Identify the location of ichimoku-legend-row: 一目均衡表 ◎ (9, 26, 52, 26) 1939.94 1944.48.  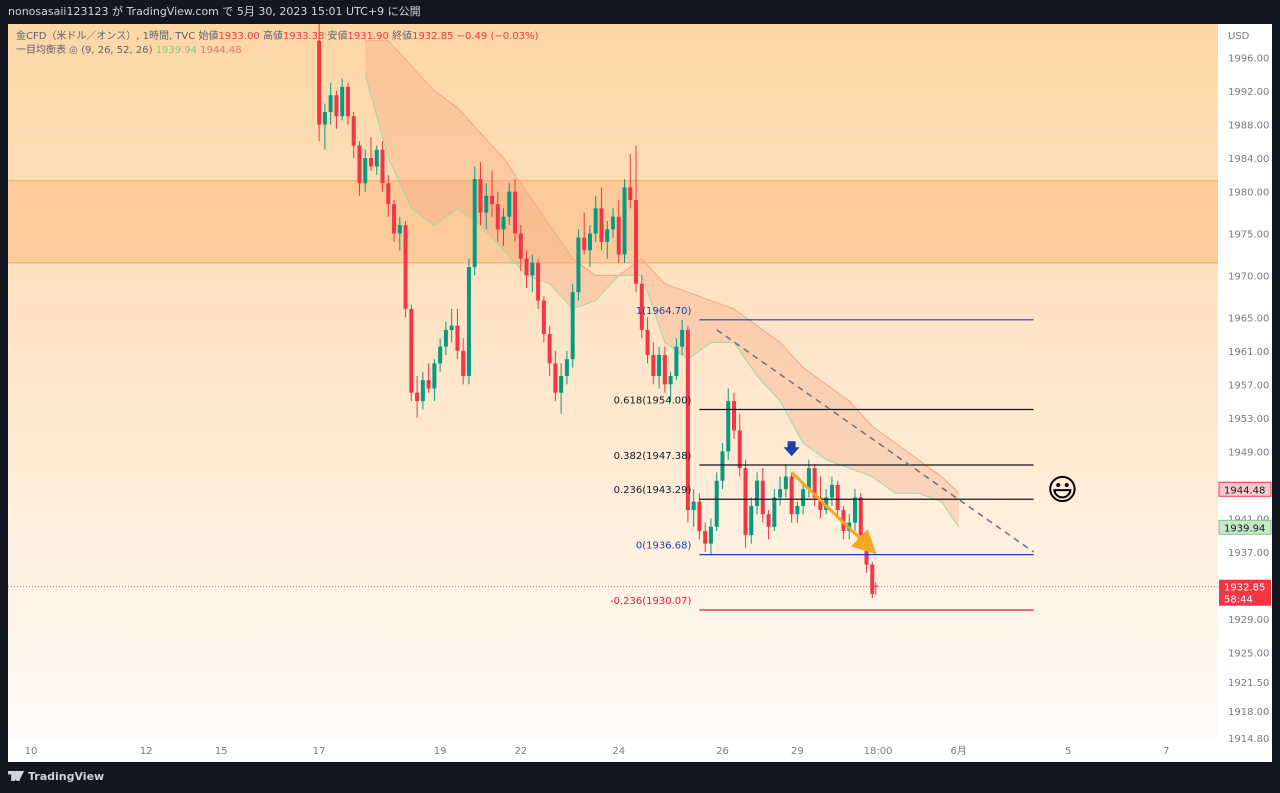
(277, 51).